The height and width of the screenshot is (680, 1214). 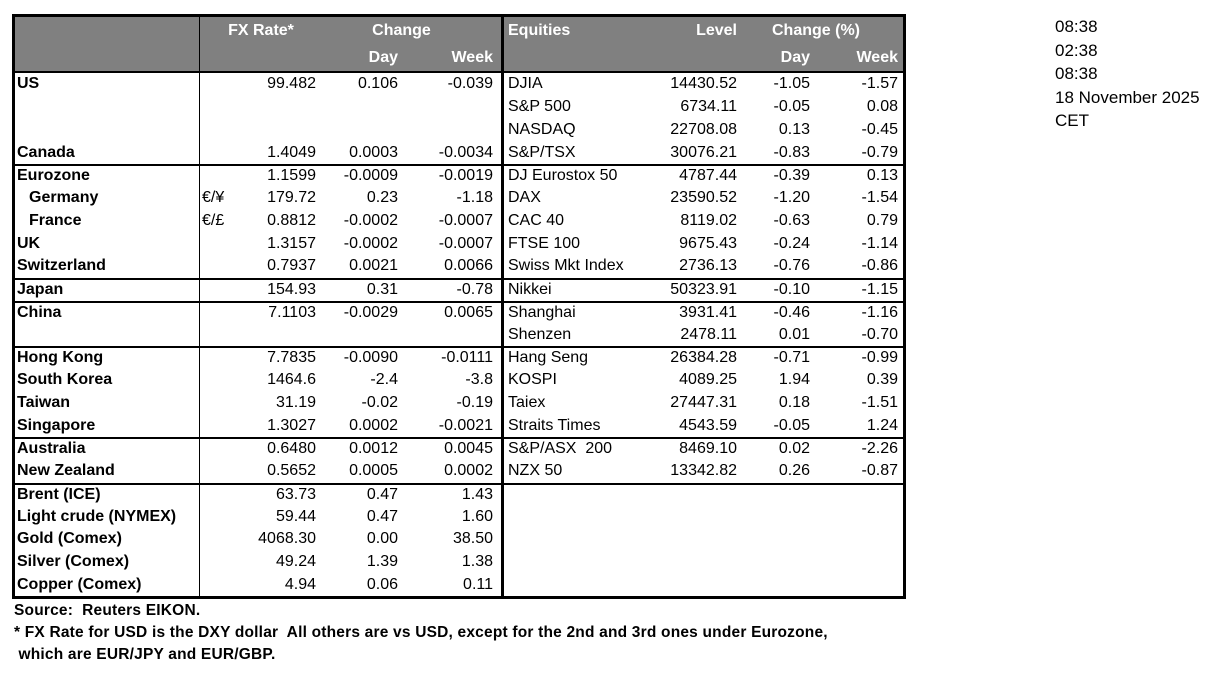 What do you see at coordinates (261, 152) in the screenshot?
I see `fx-rate-cell: 1.4049` at bounding box center [261, 152].